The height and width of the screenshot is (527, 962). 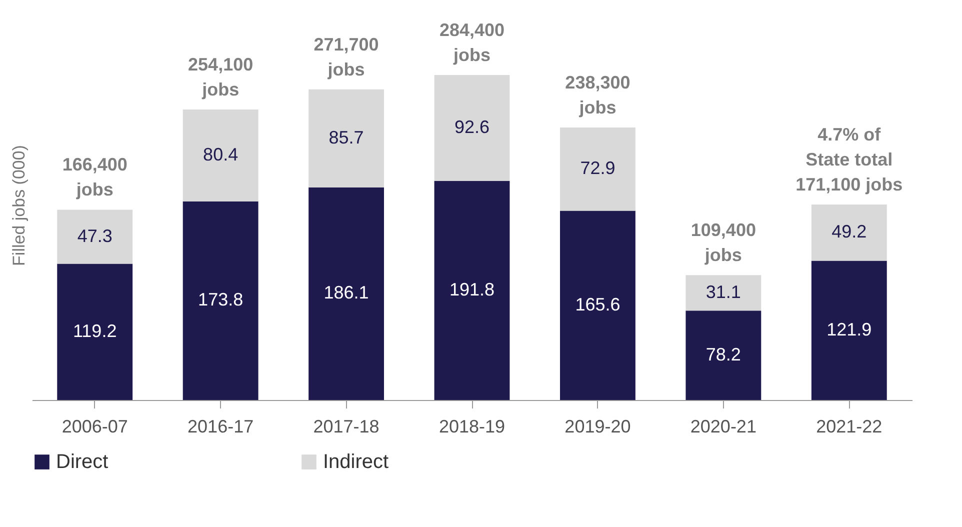 I want to click on annotation: 109,400 jobs, so click(x=723, y=243).